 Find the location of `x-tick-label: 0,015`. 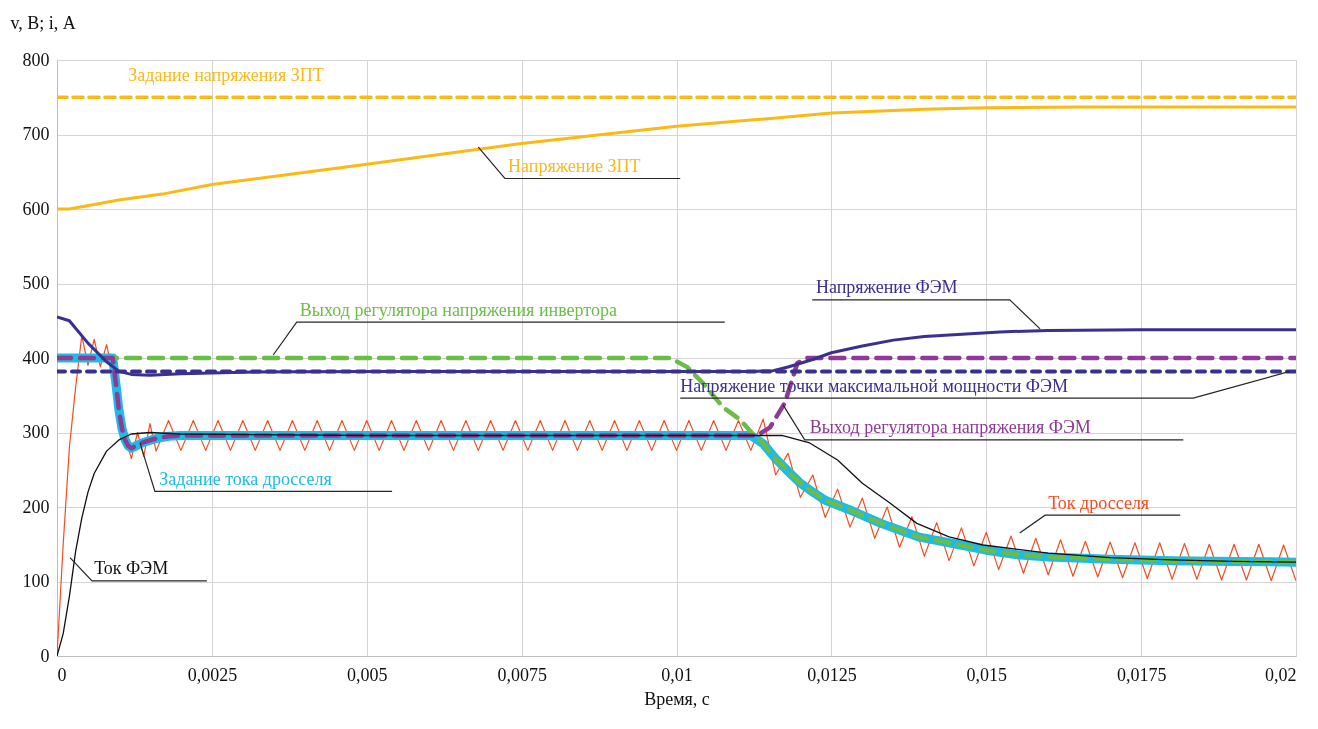

x-tick-label: 0,015 is located at coordinates (986, 674).